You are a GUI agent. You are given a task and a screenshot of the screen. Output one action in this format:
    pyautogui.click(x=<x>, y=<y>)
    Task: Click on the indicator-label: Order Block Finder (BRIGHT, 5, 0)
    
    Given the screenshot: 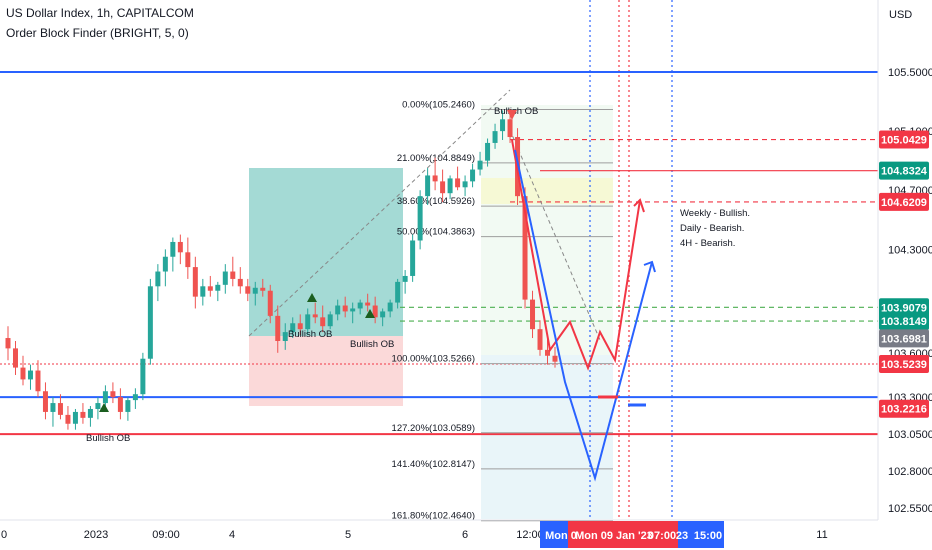 What is the action you would take?
    pyautogui.click(x=97, y=33)
    